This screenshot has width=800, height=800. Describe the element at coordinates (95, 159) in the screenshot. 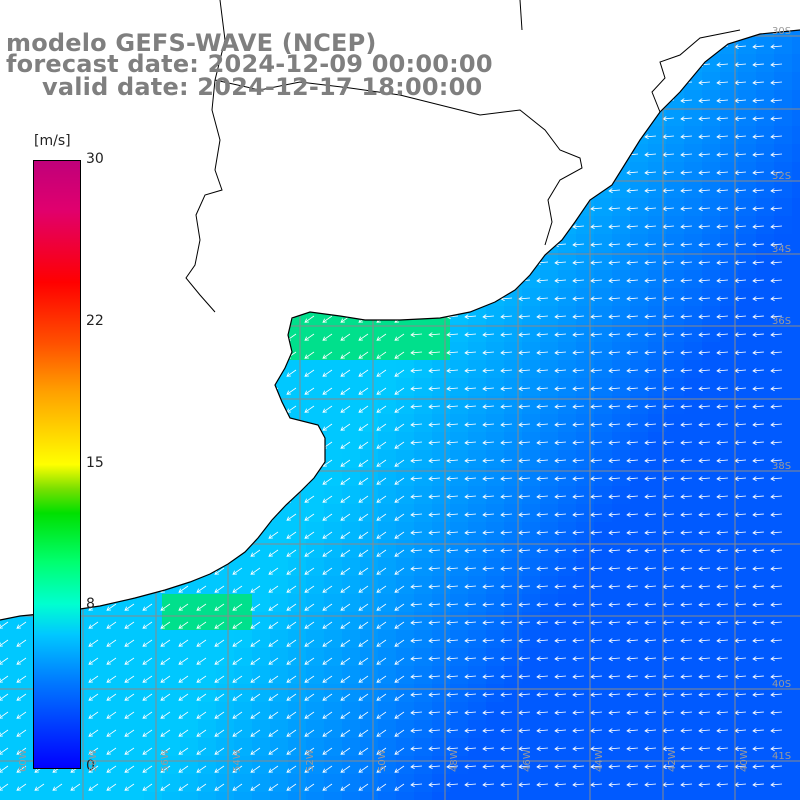

I see `colorbar-tick-label: 30` at that location.